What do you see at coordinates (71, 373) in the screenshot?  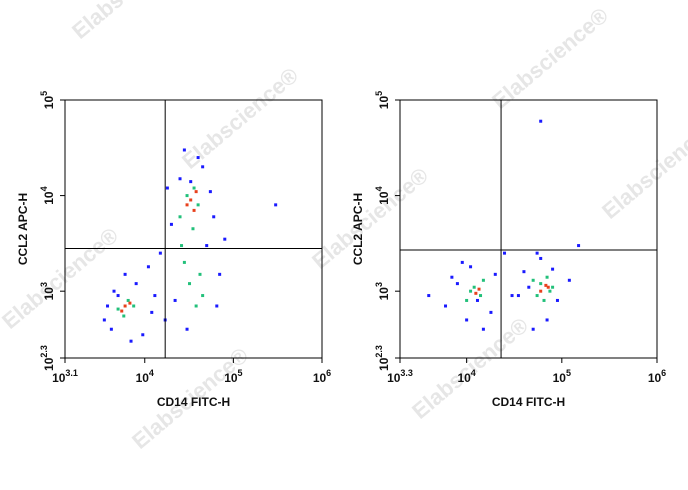 I see `tick-exponent: 3.1` at bounding box center [71, 373].